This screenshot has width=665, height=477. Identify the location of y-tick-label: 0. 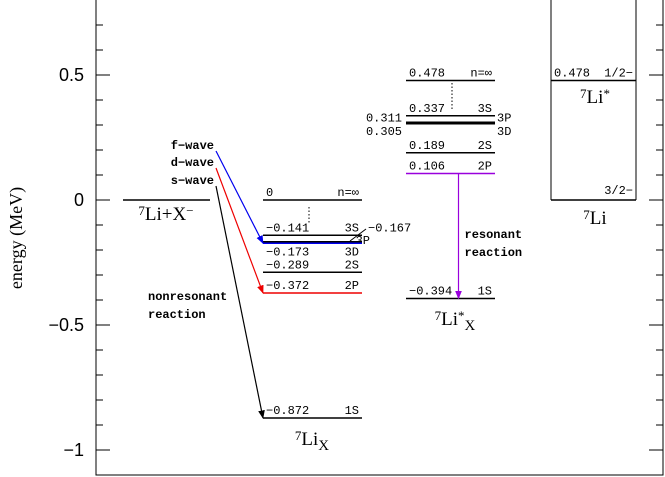
(79, 200).